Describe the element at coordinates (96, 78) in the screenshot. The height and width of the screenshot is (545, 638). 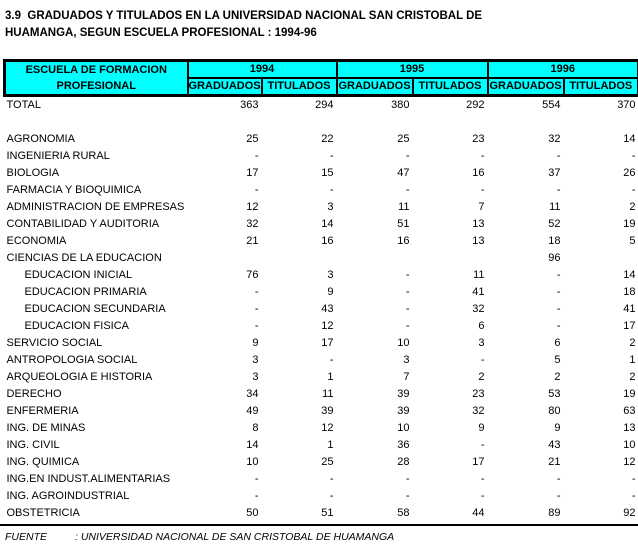
I see `school-column-header: ESCUELA DE FORMACION PROFESIONAL` at that location.